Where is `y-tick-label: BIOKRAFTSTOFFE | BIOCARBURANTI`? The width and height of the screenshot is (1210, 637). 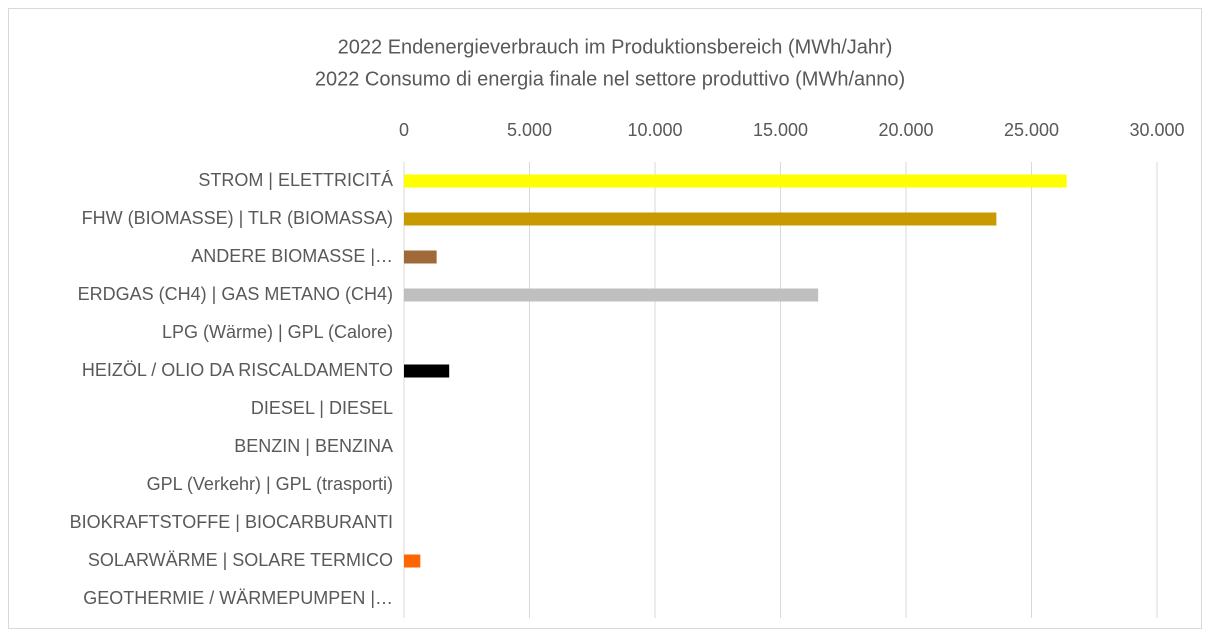 y-tick-label: BIOKRAFTSTOFFE | BIOCARBURANTI is located at coordinates (231, 522).